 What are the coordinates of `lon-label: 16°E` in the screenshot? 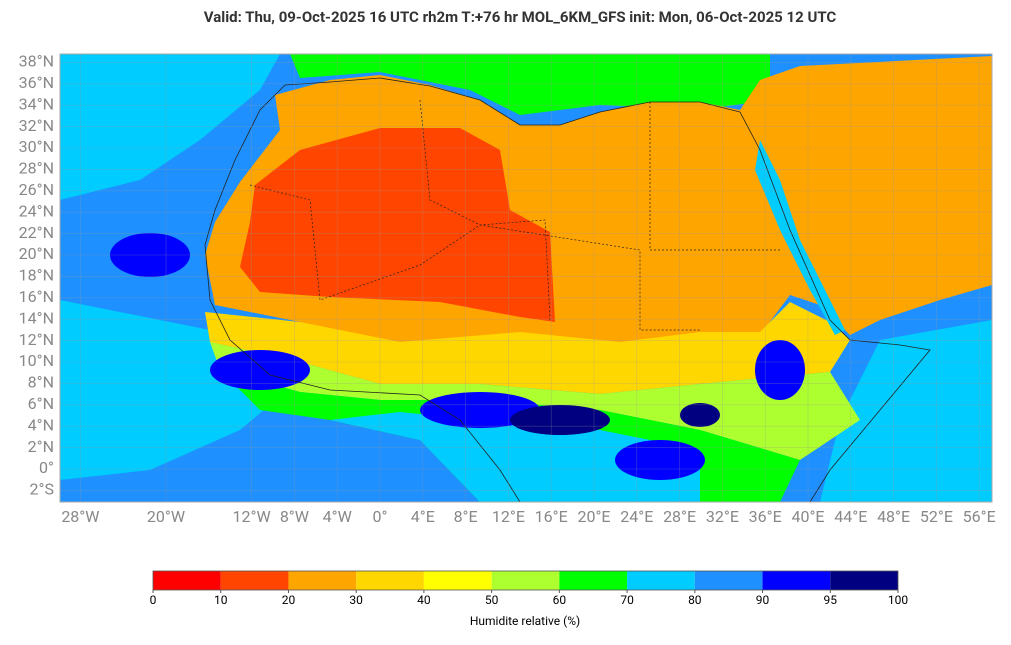 It's located at (551, 516).